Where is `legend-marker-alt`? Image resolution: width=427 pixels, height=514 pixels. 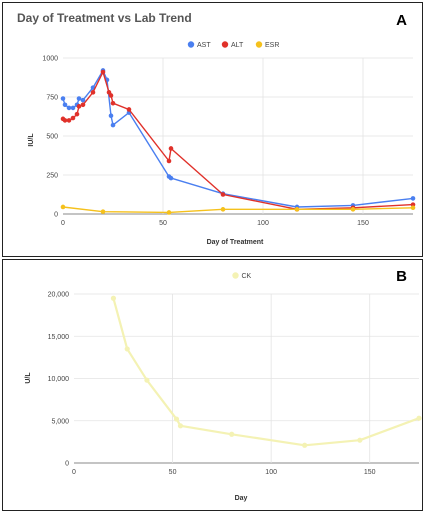 legend-marker-alt is located at coordinates (225, 44).